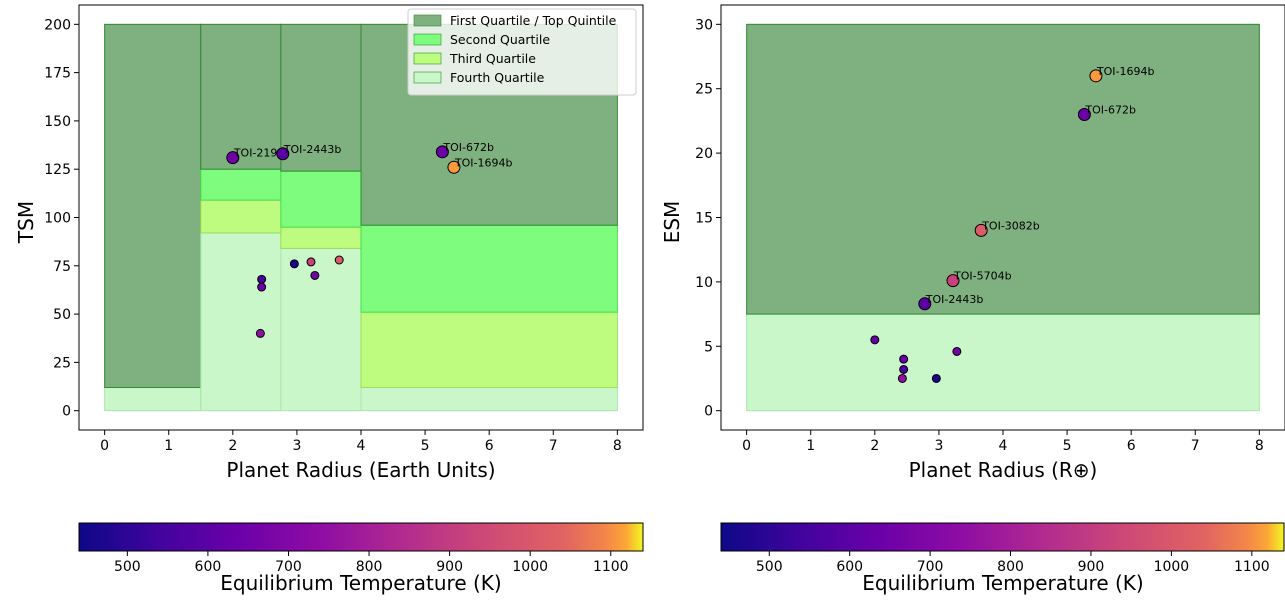 The height and width of the screenshot is (601, 1285). Describe the element at coordinates (938, 446) in the screenshot. I see `x-tick-label: 3` at that location.